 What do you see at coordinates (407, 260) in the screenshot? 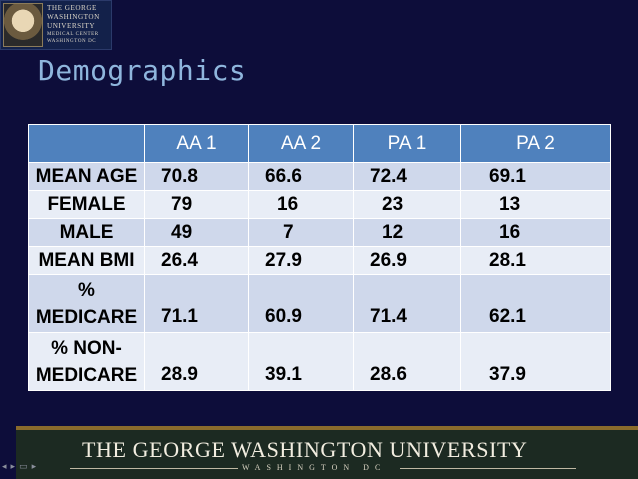
I see `cell-pa1: 26.9` at bounding box center [407, 260].